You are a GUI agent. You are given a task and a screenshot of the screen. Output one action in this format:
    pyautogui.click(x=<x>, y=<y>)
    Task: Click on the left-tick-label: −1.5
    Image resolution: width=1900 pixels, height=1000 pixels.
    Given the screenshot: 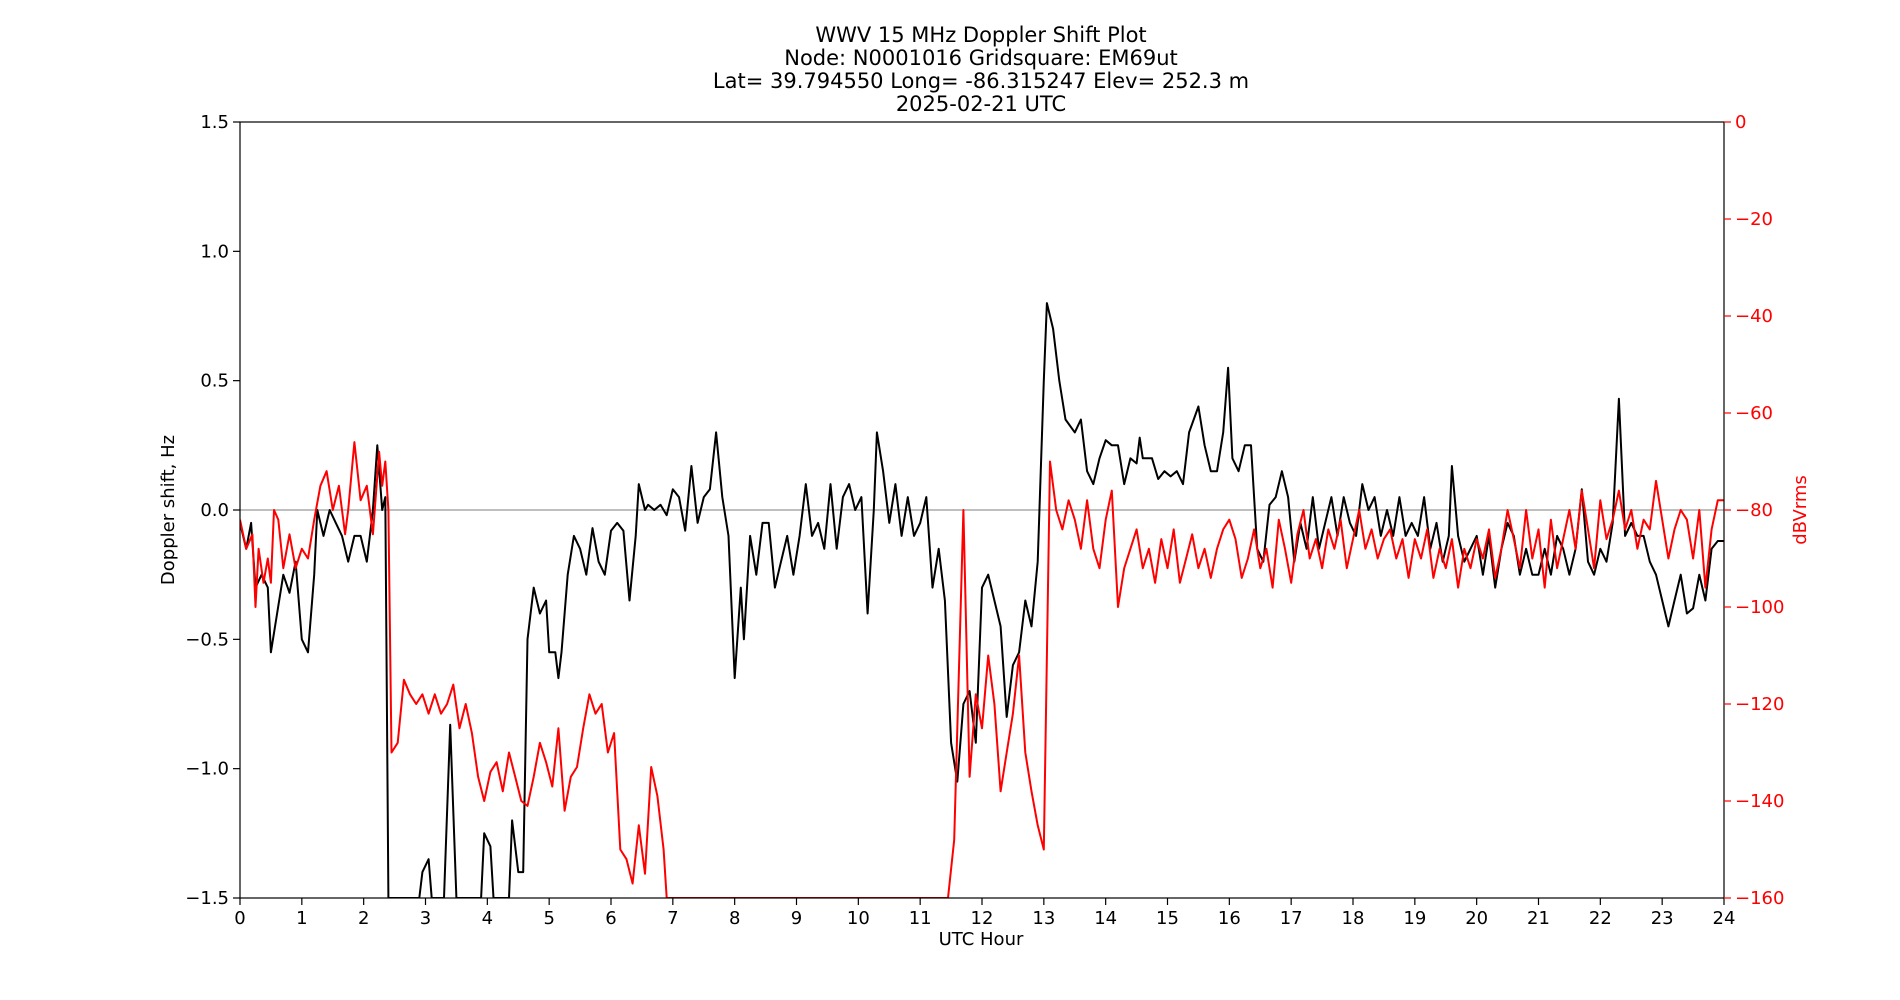 What is the action you would take?
    pyautogui.click(x=207, y=898)
    